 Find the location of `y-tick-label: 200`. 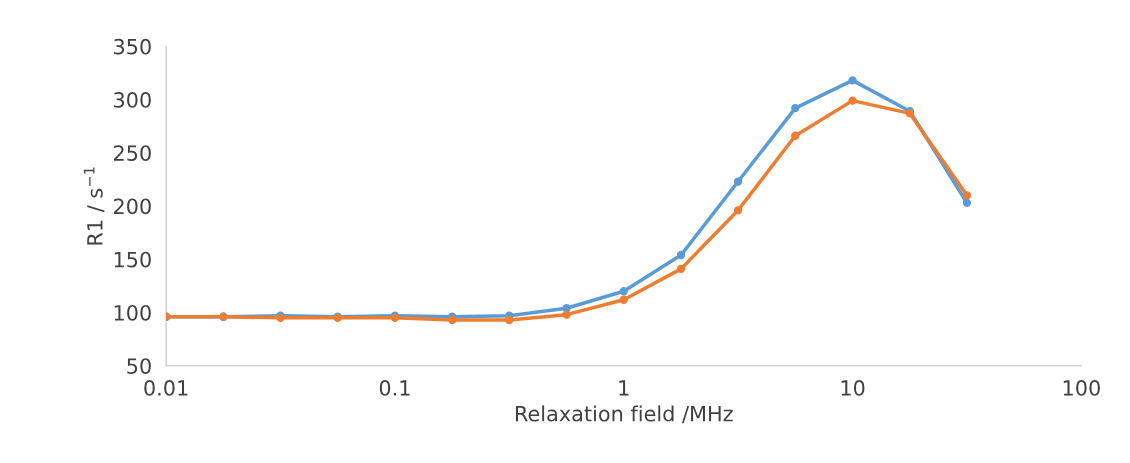

y-tick-label: 200 is located at coordinates (132, 206).